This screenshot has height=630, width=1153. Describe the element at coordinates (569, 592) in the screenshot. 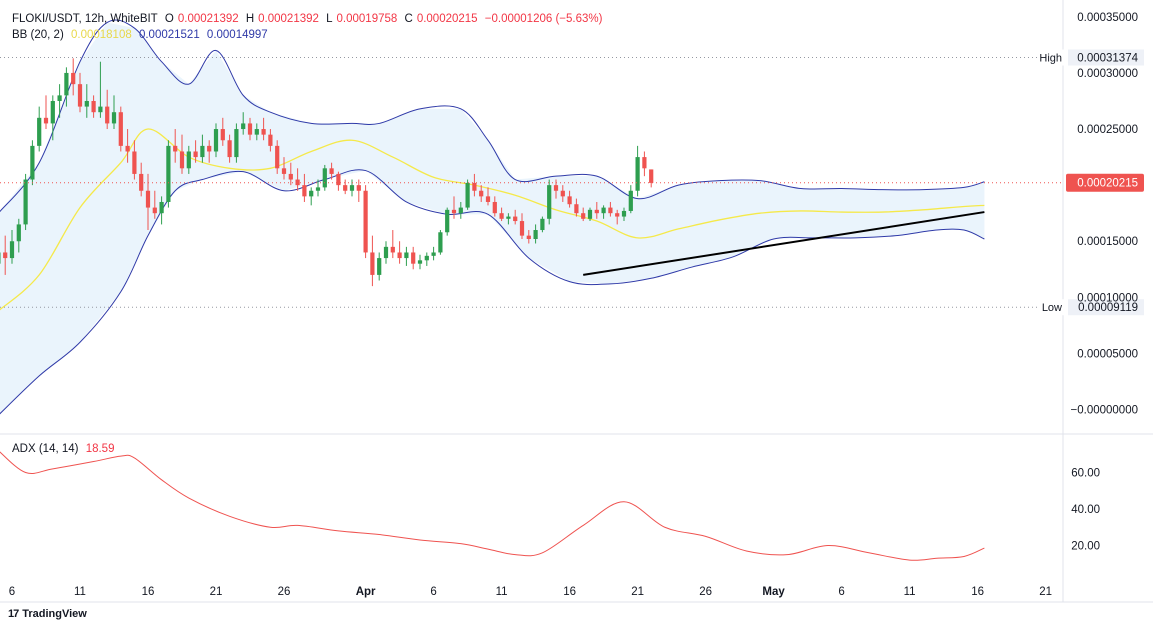

I see `time-tick-label: 16` at that location.